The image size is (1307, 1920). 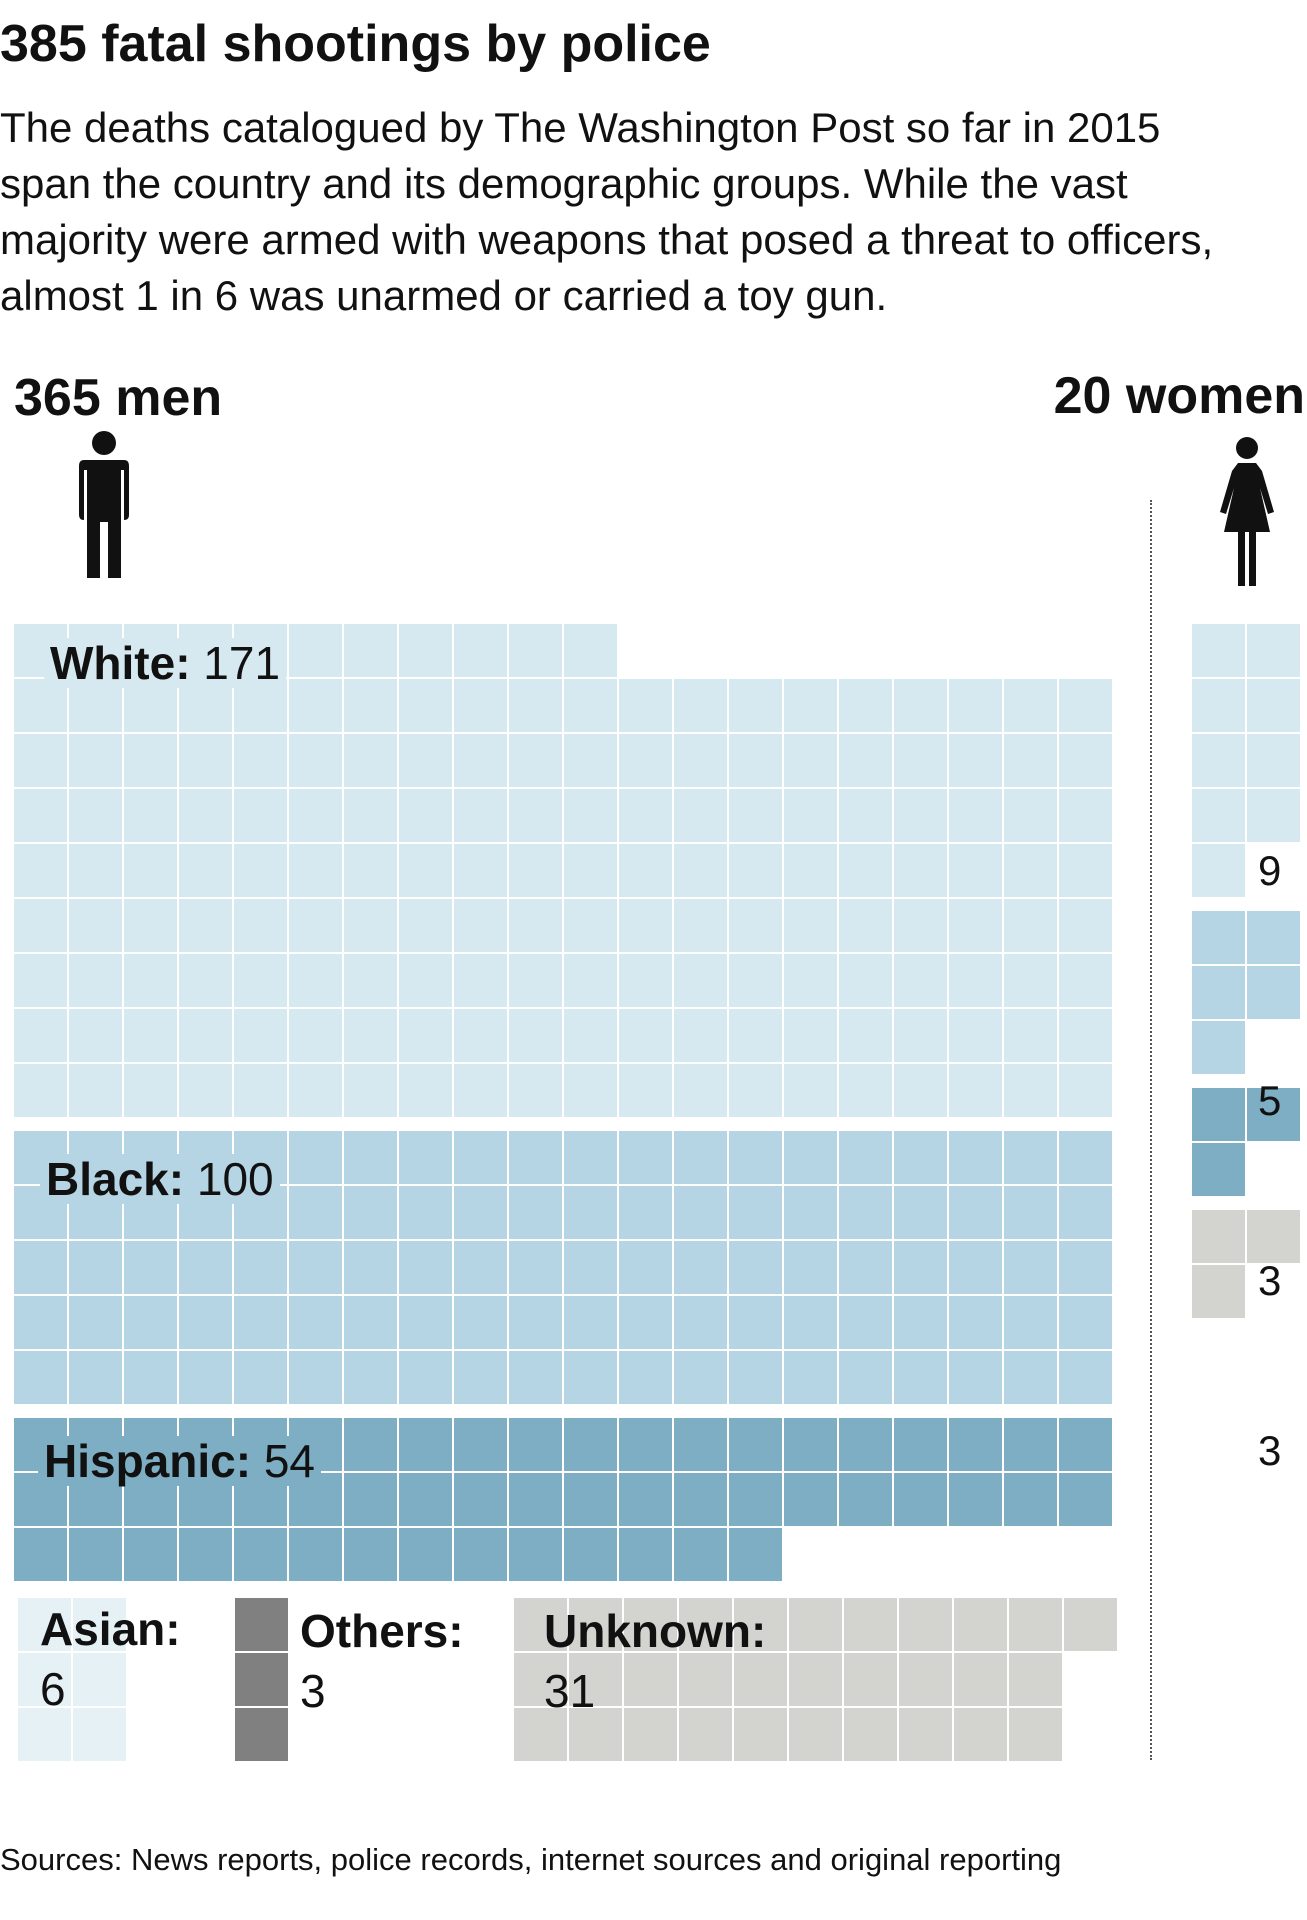 I want to click on label-asian: Asian: 6, so click(x=110, y=1659).